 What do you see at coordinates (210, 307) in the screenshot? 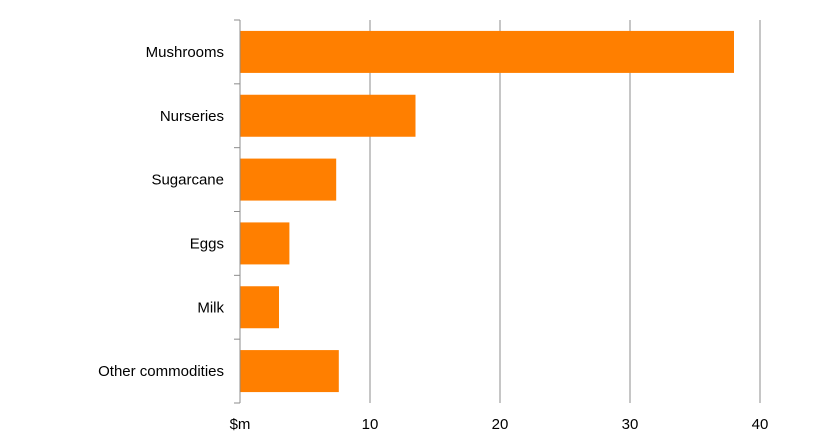
I see `category-label: Milk` at bounding box center [210, 307].